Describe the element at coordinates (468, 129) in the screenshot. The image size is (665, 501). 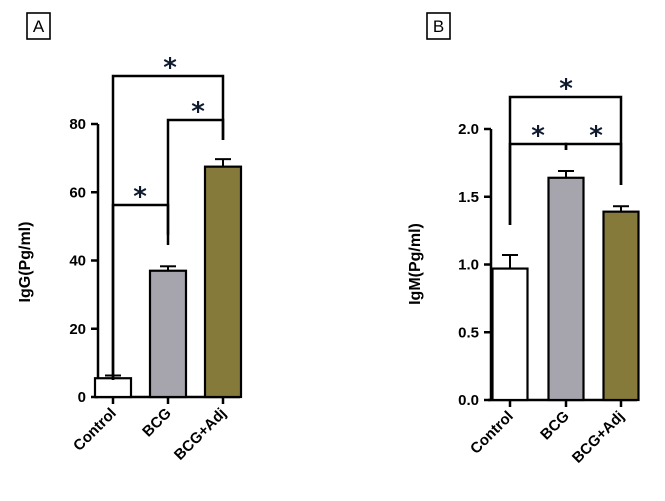
I see `y-tick-label: 2.0` at that location.